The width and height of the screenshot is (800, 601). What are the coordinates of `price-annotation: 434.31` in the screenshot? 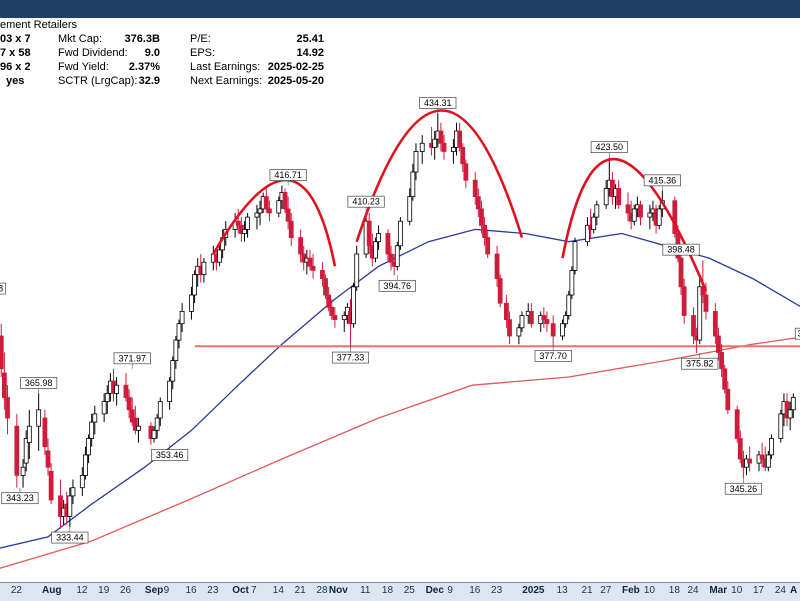 It's located at (438, 105).